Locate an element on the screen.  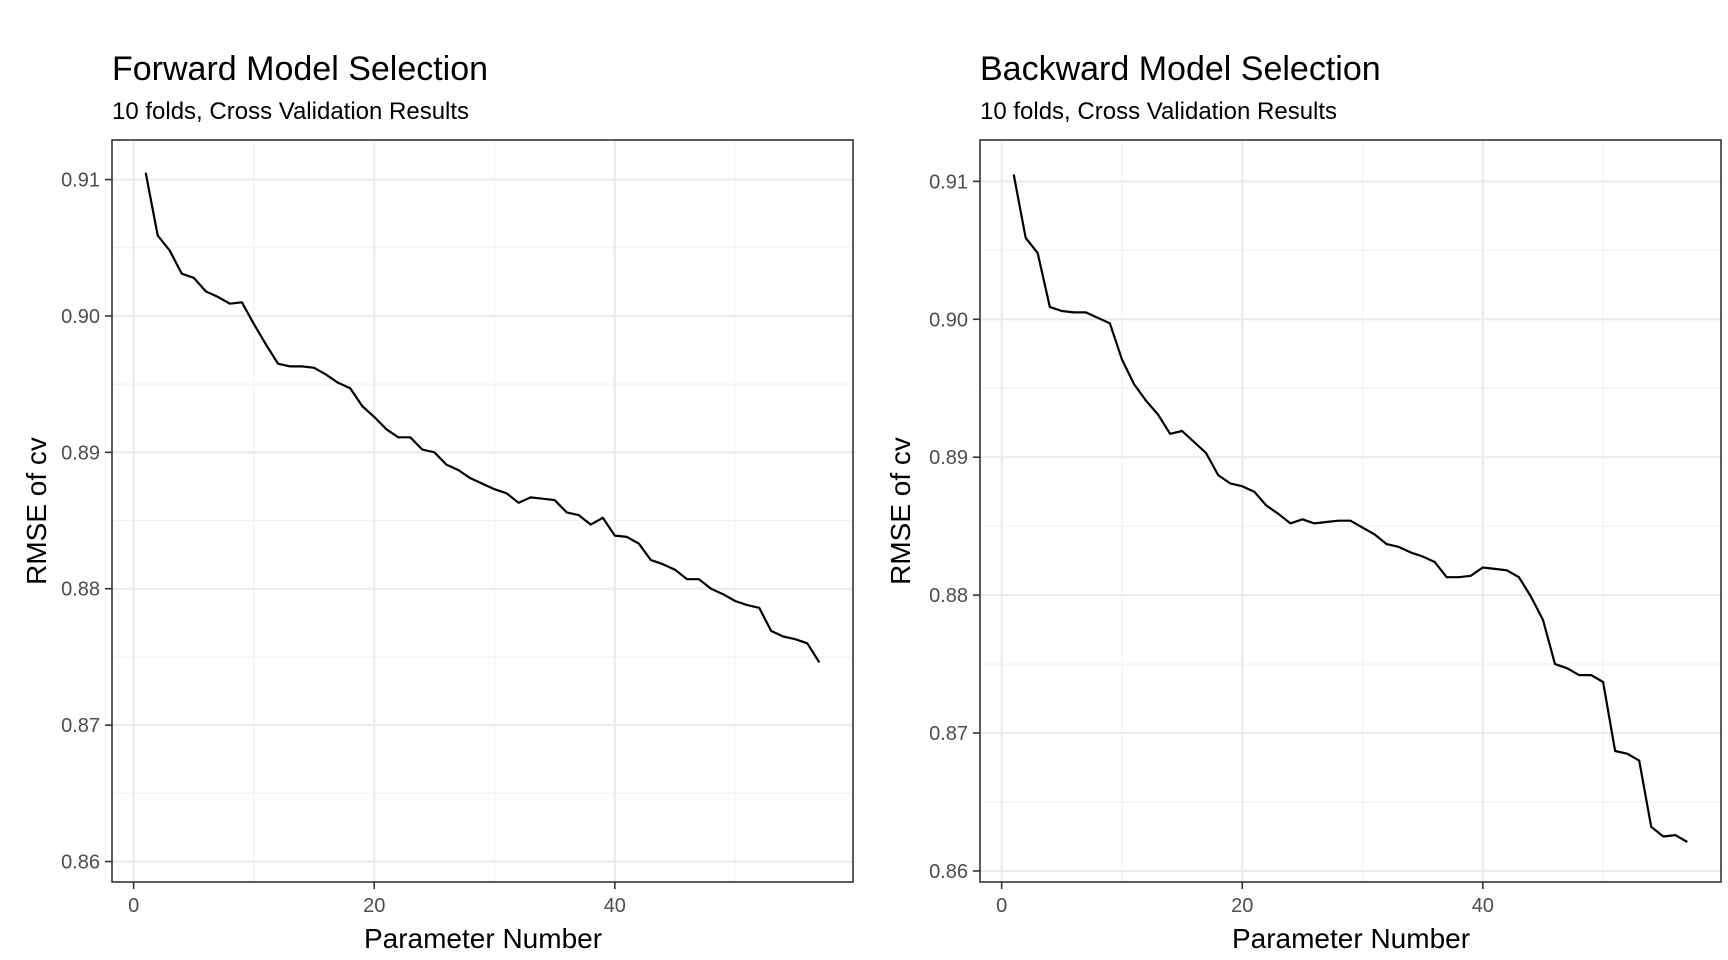
chart-title: Forward Model Selection is located at coordinates (300, 69).